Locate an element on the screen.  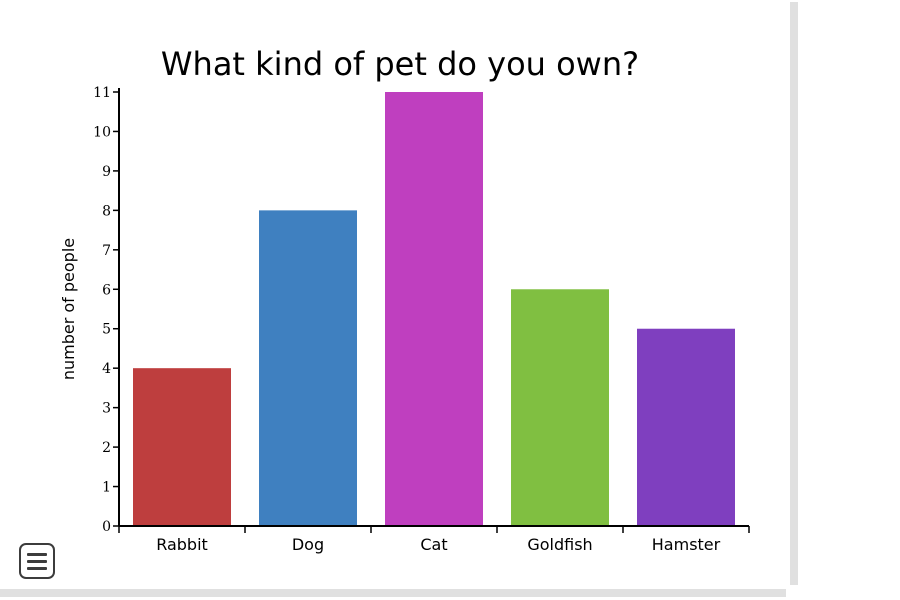
x-tick-label: Goldfish is located at coordinates (559, 544).